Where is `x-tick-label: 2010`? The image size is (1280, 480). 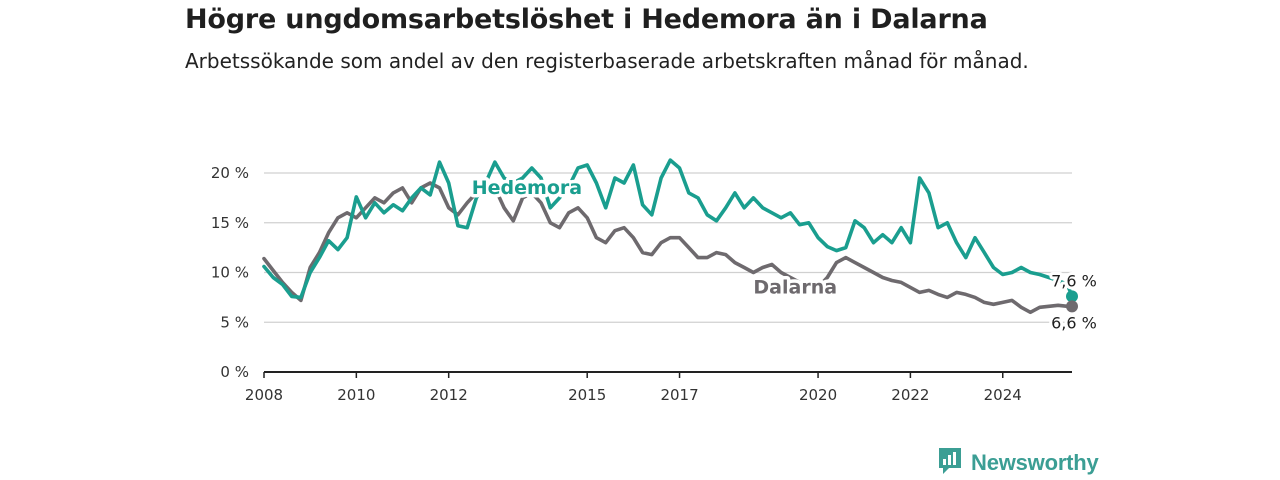
x-tick-label: 2010 is located at coordinates (356, 395).